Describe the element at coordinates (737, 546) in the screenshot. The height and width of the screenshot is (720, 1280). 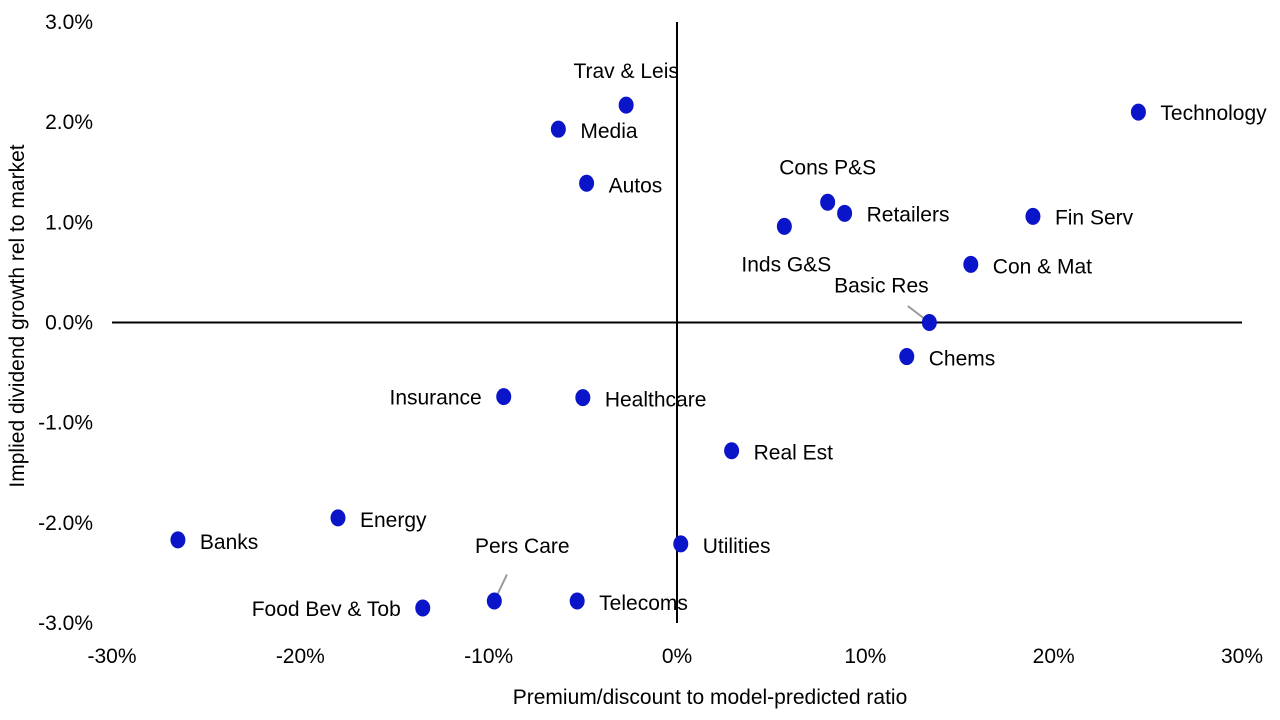
I see `point-label-utilities: Utilities` at that location.